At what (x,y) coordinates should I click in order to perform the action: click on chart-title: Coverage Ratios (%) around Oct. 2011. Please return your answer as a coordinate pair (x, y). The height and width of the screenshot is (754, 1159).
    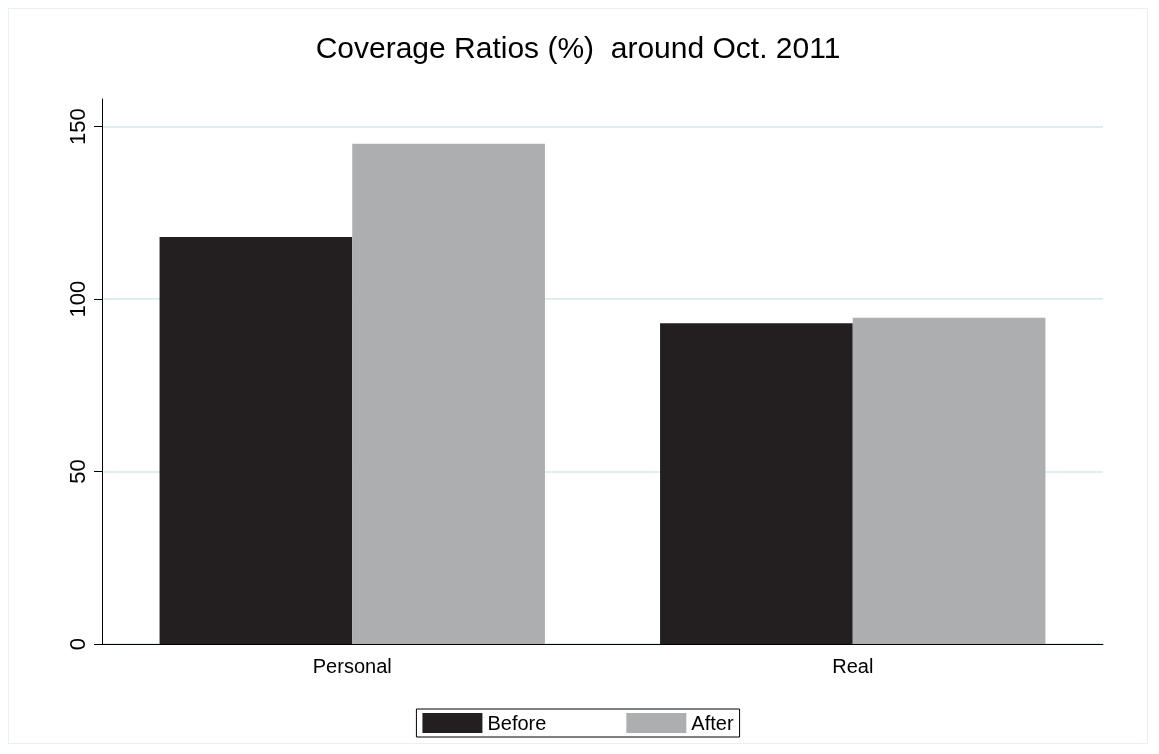
    Looking at the image, I should click on (578, 47).